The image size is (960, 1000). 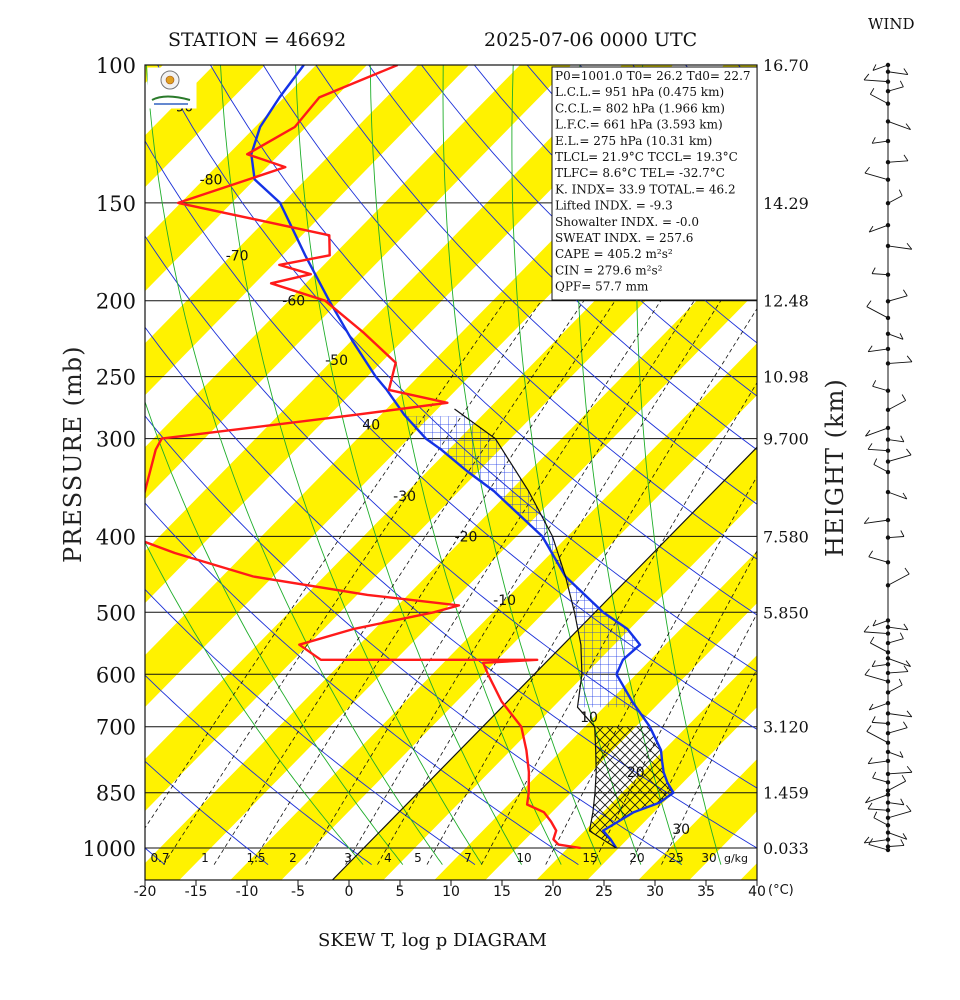 I want to click on height-tick-label: 0.033, so click(x=786, y=848).